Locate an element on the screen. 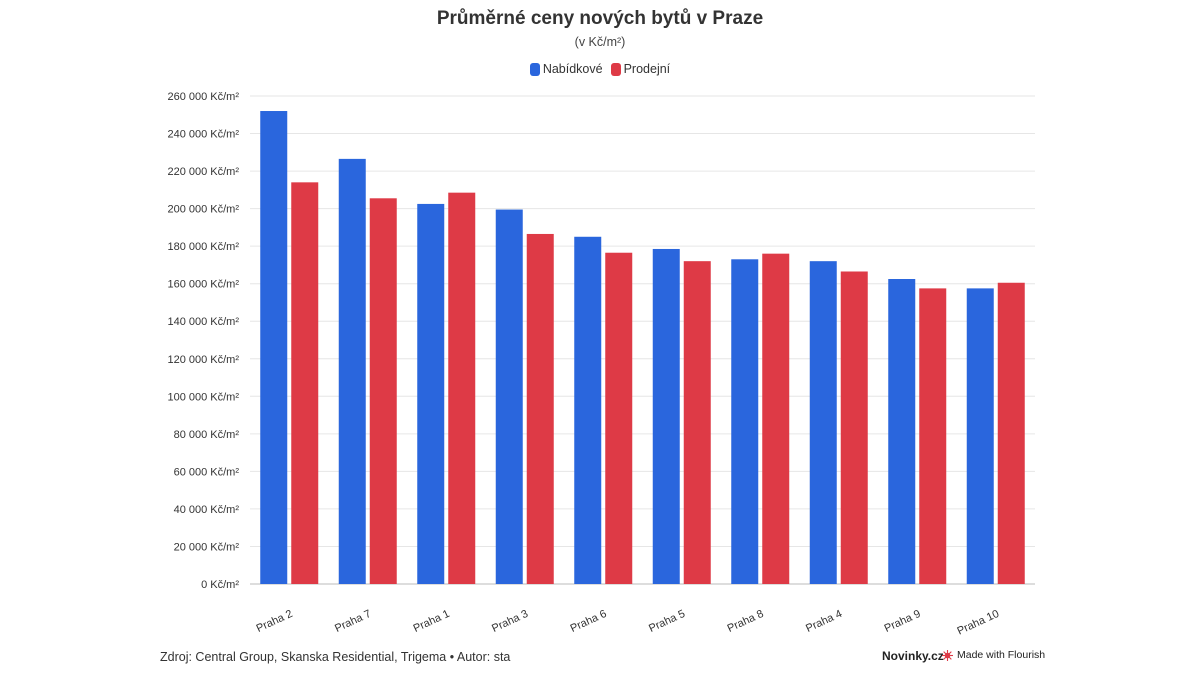 The height and width of the screenshot is (675, 1200). y-tick-label: 0 Kč/m² is located at coordinates (220, 585).